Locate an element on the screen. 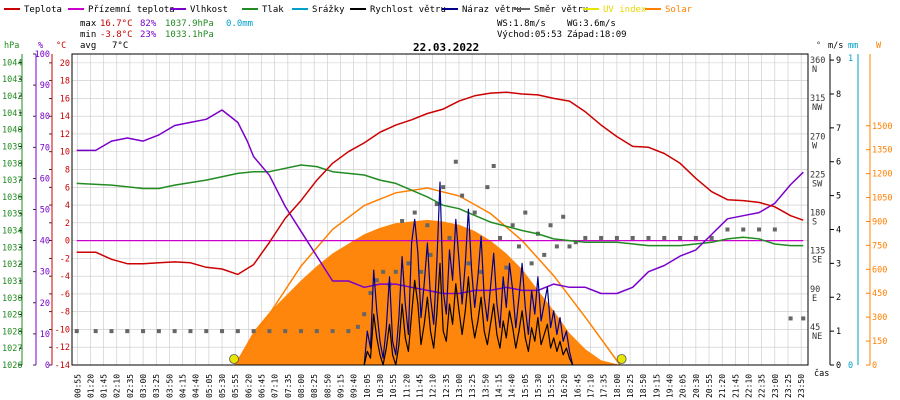 The height and width of the screenshot is (400, 900). x-tick-label-31: 13:50 is located at coordinates (485, 386).